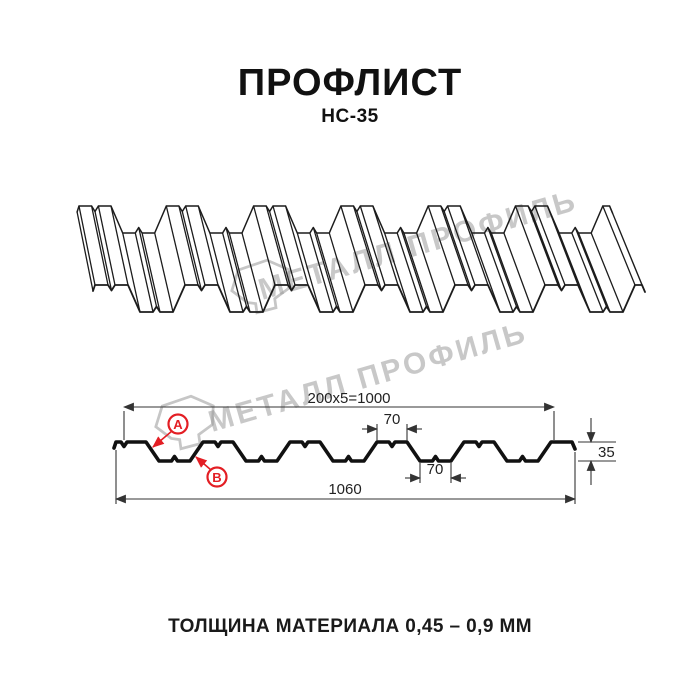 The height and width of the screenshot is (700, 700). I want to click on fold-lines, so click(361, 259).